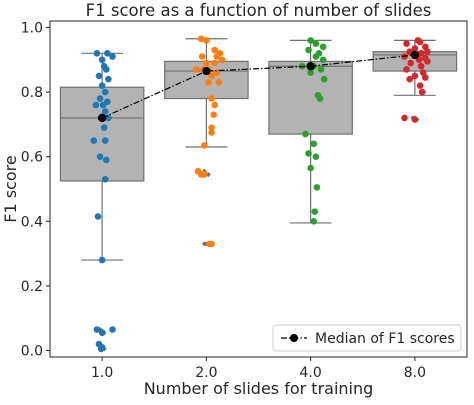 The width and height of the screenshot is (474, 405). What do you see at coordinates (258, 86) in the screenshot?
I see `series-layer` at bounding box center [258, 86].